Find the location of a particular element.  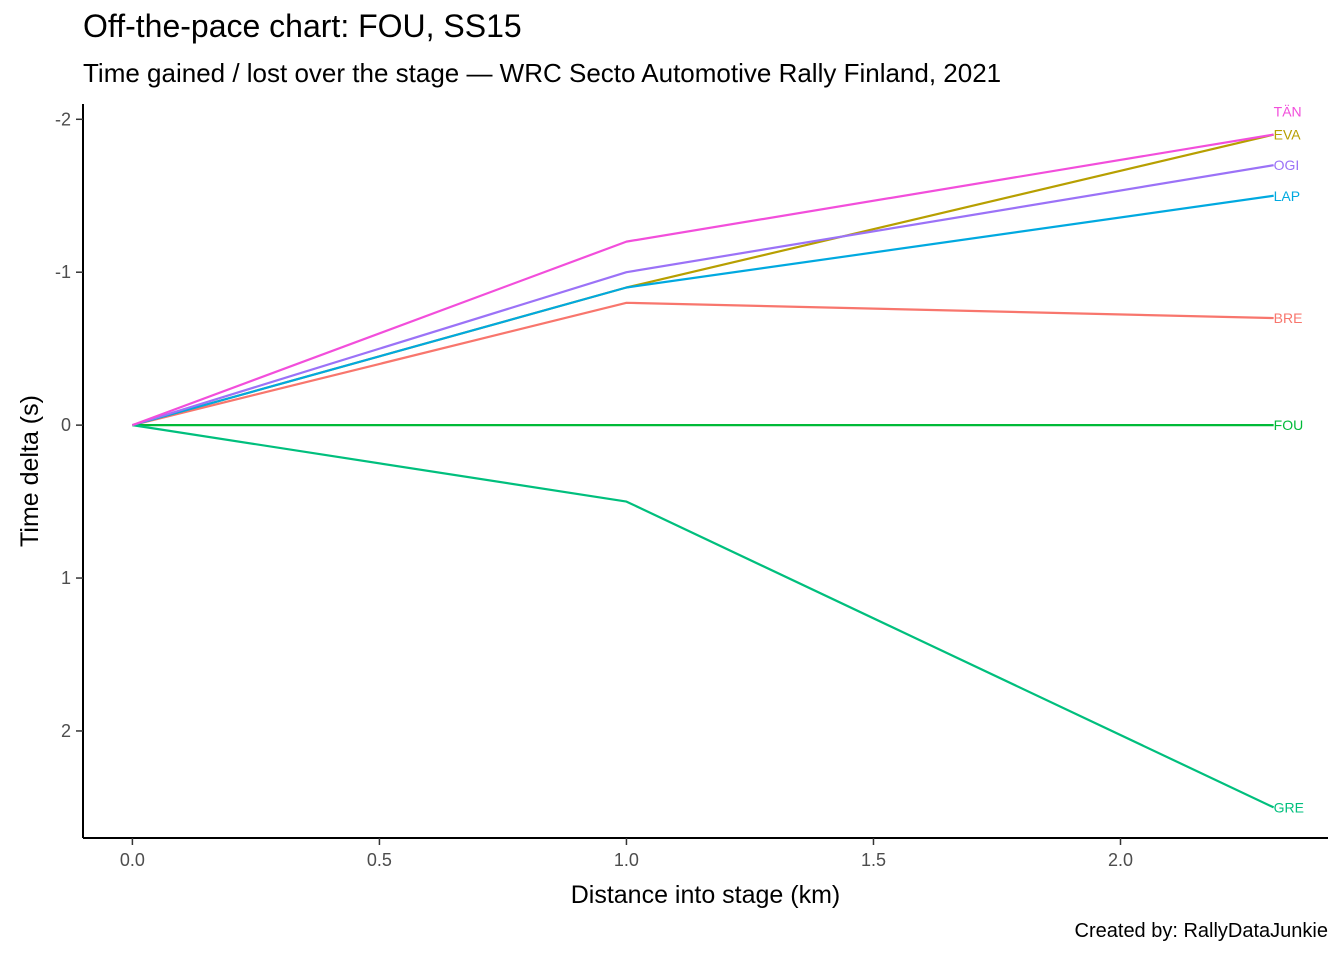

y-tick-label: -1 is located at coordinates (63, 272).